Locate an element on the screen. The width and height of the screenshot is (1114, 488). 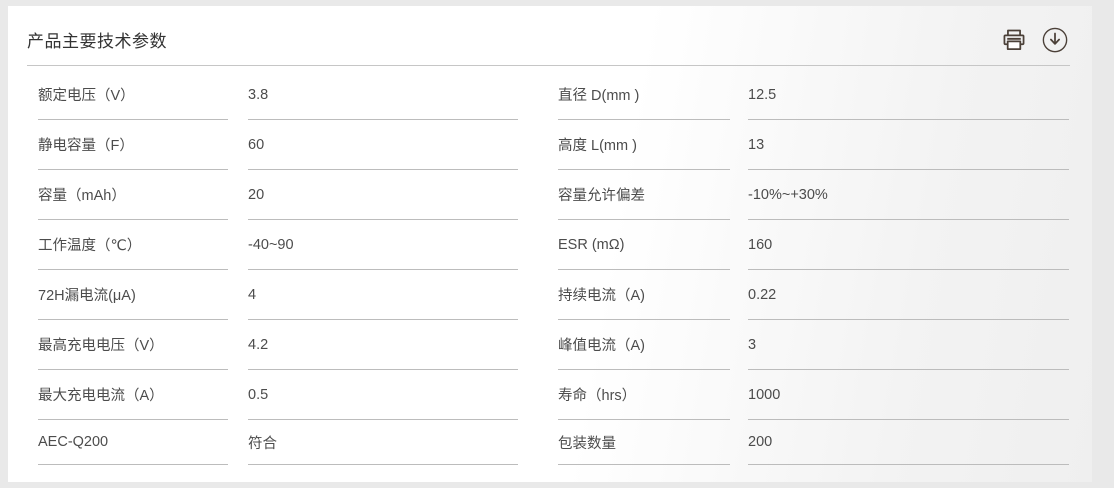
param-value: 4 is located at coordinates (383, 295).